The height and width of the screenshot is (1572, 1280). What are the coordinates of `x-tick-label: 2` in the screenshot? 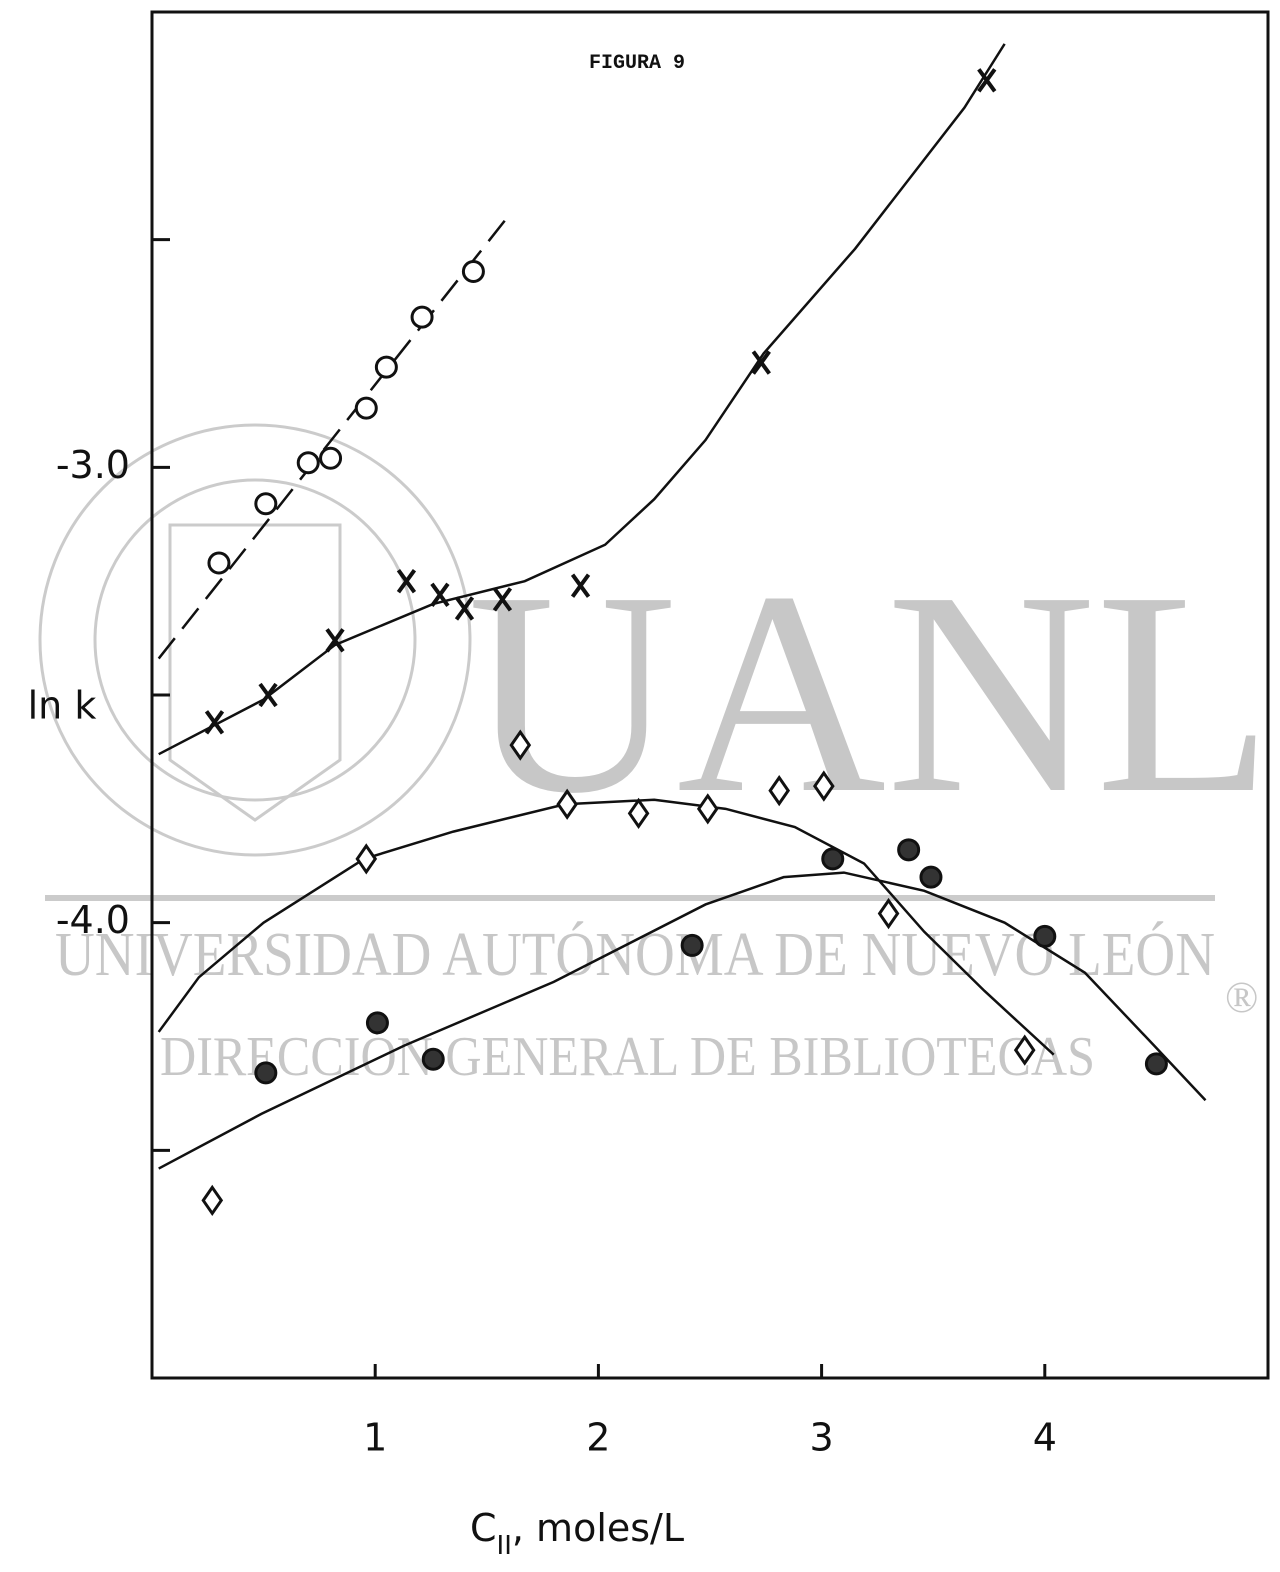 It's located at (598, 1438).